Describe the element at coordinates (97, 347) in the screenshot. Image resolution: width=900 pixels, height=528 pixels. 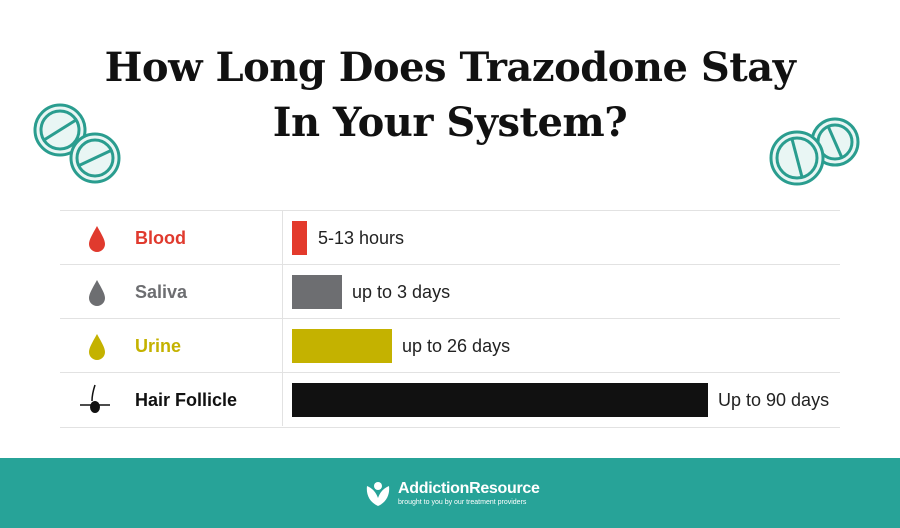
I see `urine-icon` at that location.